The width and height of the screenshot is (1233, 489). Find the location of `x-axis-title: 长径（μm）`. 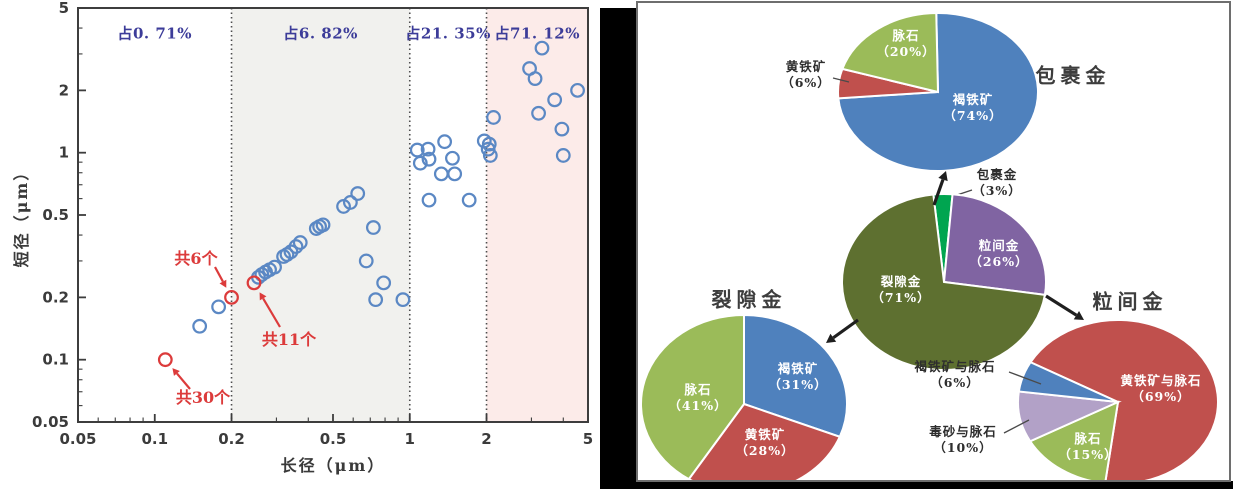

x-axis-title: 长径（μm） is located at coordinates (333, 465).